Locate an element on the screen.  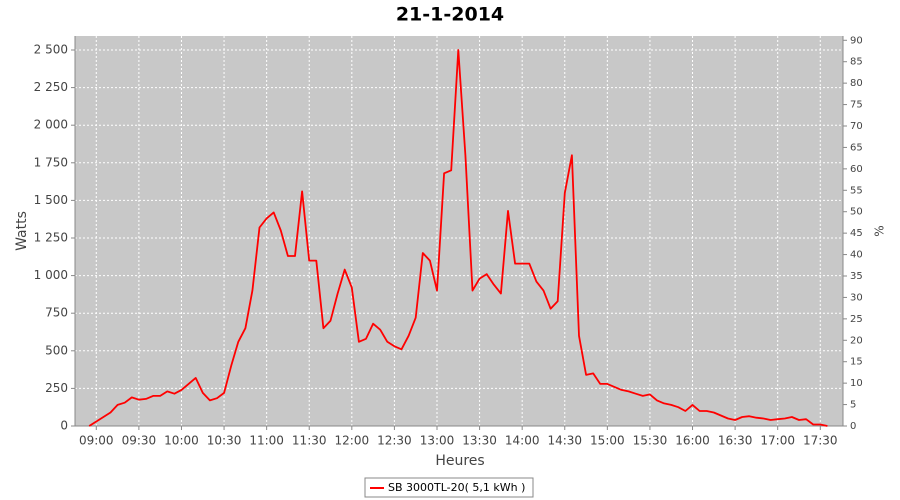
chart-title: 21-1-2014 is located at coordinates (450, 15).